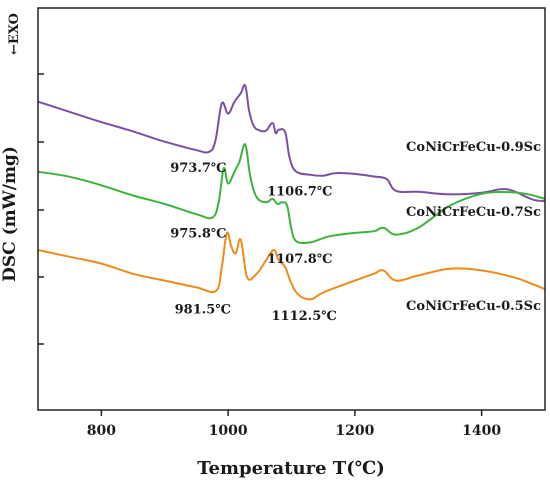 This screenshot has width=550, height=482. I want to click on series-label-3: CoNiCrFeCu-0.5Sc, so click(473, 306).